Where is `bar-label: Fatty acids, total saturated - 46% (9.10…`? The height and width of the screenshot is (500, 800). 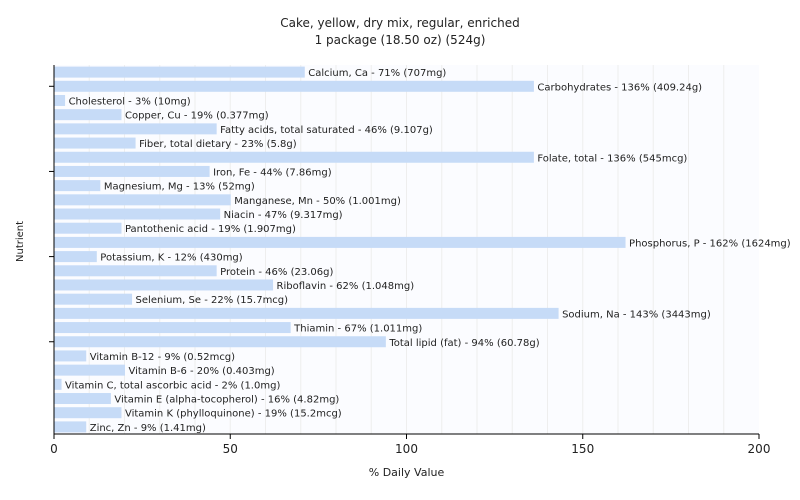
bar-label: Fatty acids, total saturated - 46% (9.10… is located at coordinates (326, 130).